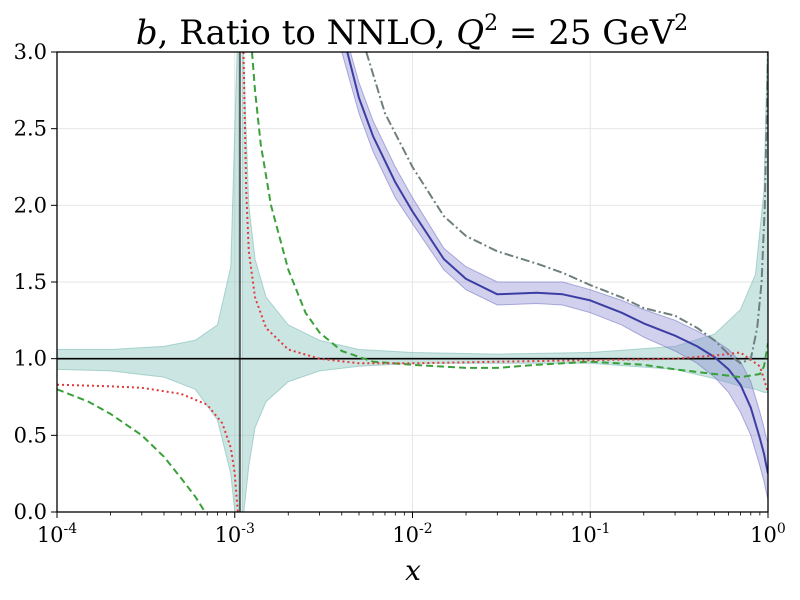 Image resolution: width=800 pixels, height=600 pixels. What do you see at coordinates (228, 535) in the screenshot?
I see `x-tick-base-1: 10` at bounding box center [228, 535].